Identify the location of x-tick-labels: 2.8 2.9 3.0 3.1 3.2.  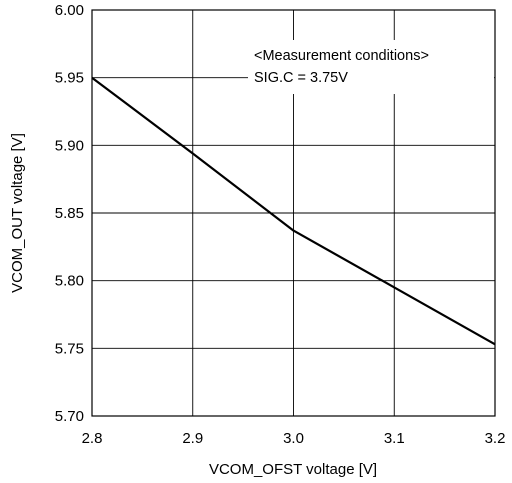
(294, 438).